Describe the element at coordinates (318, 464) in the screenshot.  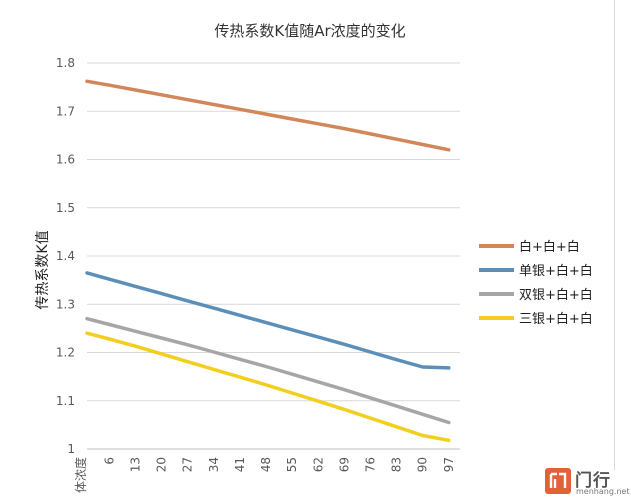
I see `x-tick-label: 62` at that location.